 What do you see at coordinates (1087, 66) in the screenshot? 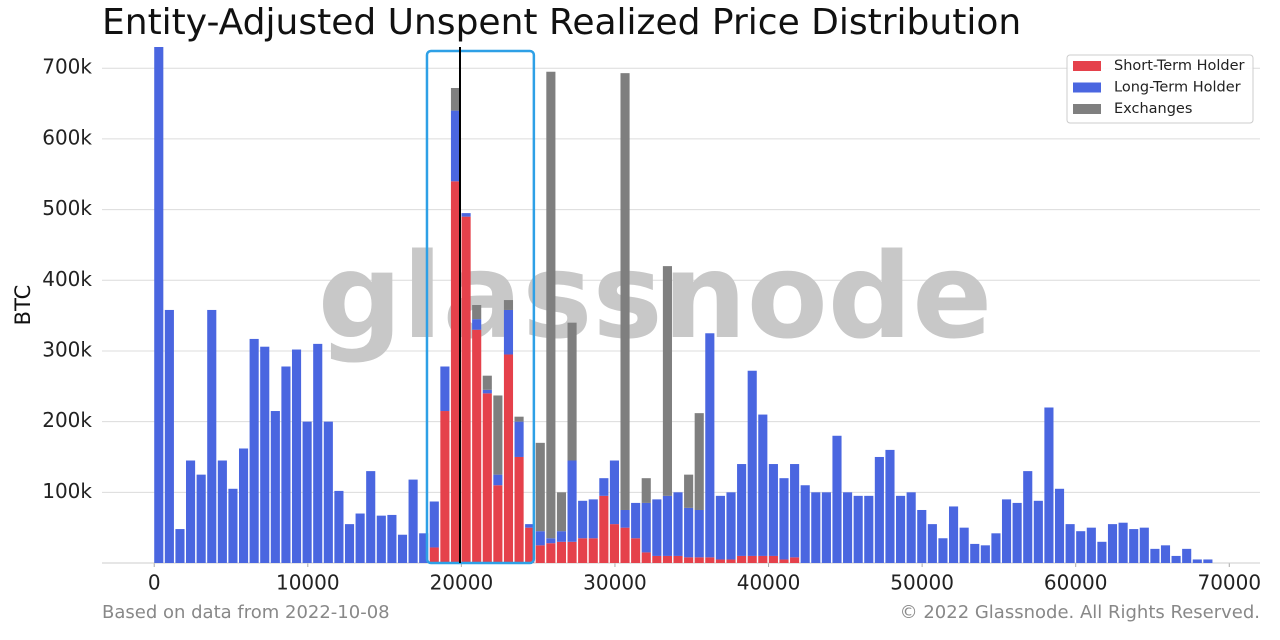
I see `legend-swatch` at bounding box center [1087, 66].